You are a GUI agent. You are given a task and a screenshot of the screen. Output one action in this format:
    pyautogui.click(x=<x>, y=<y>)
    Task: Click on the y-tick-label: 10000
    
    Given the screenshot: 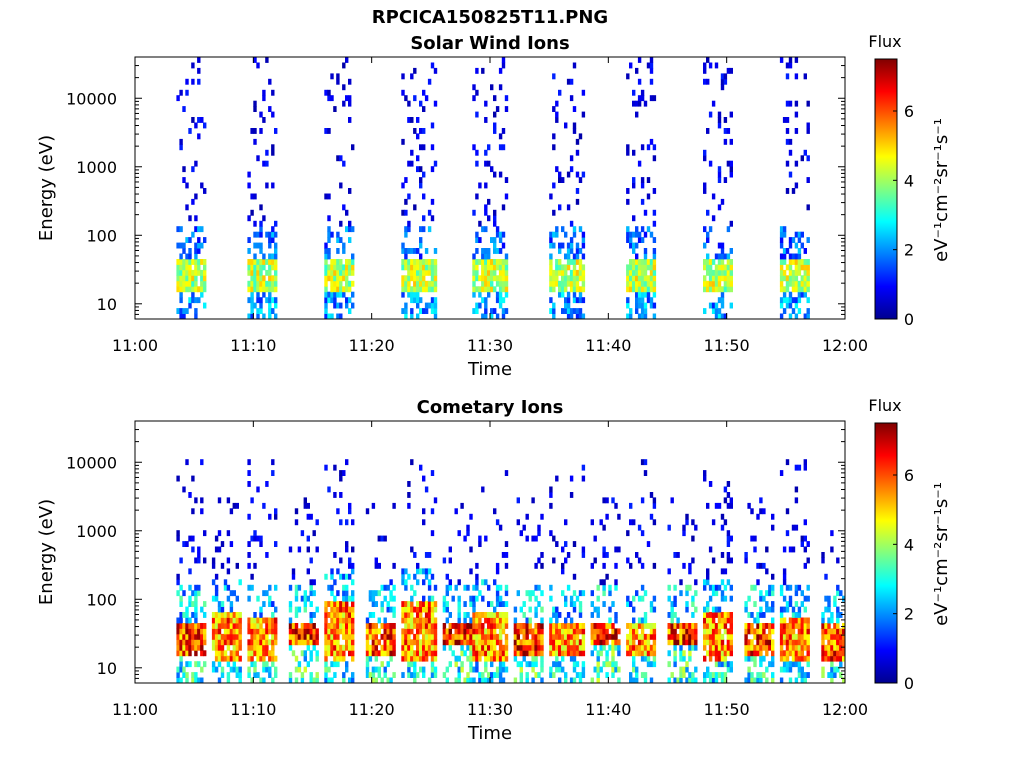 What is the action you would take?
    pyautogui.click(x=91, y=98)
    